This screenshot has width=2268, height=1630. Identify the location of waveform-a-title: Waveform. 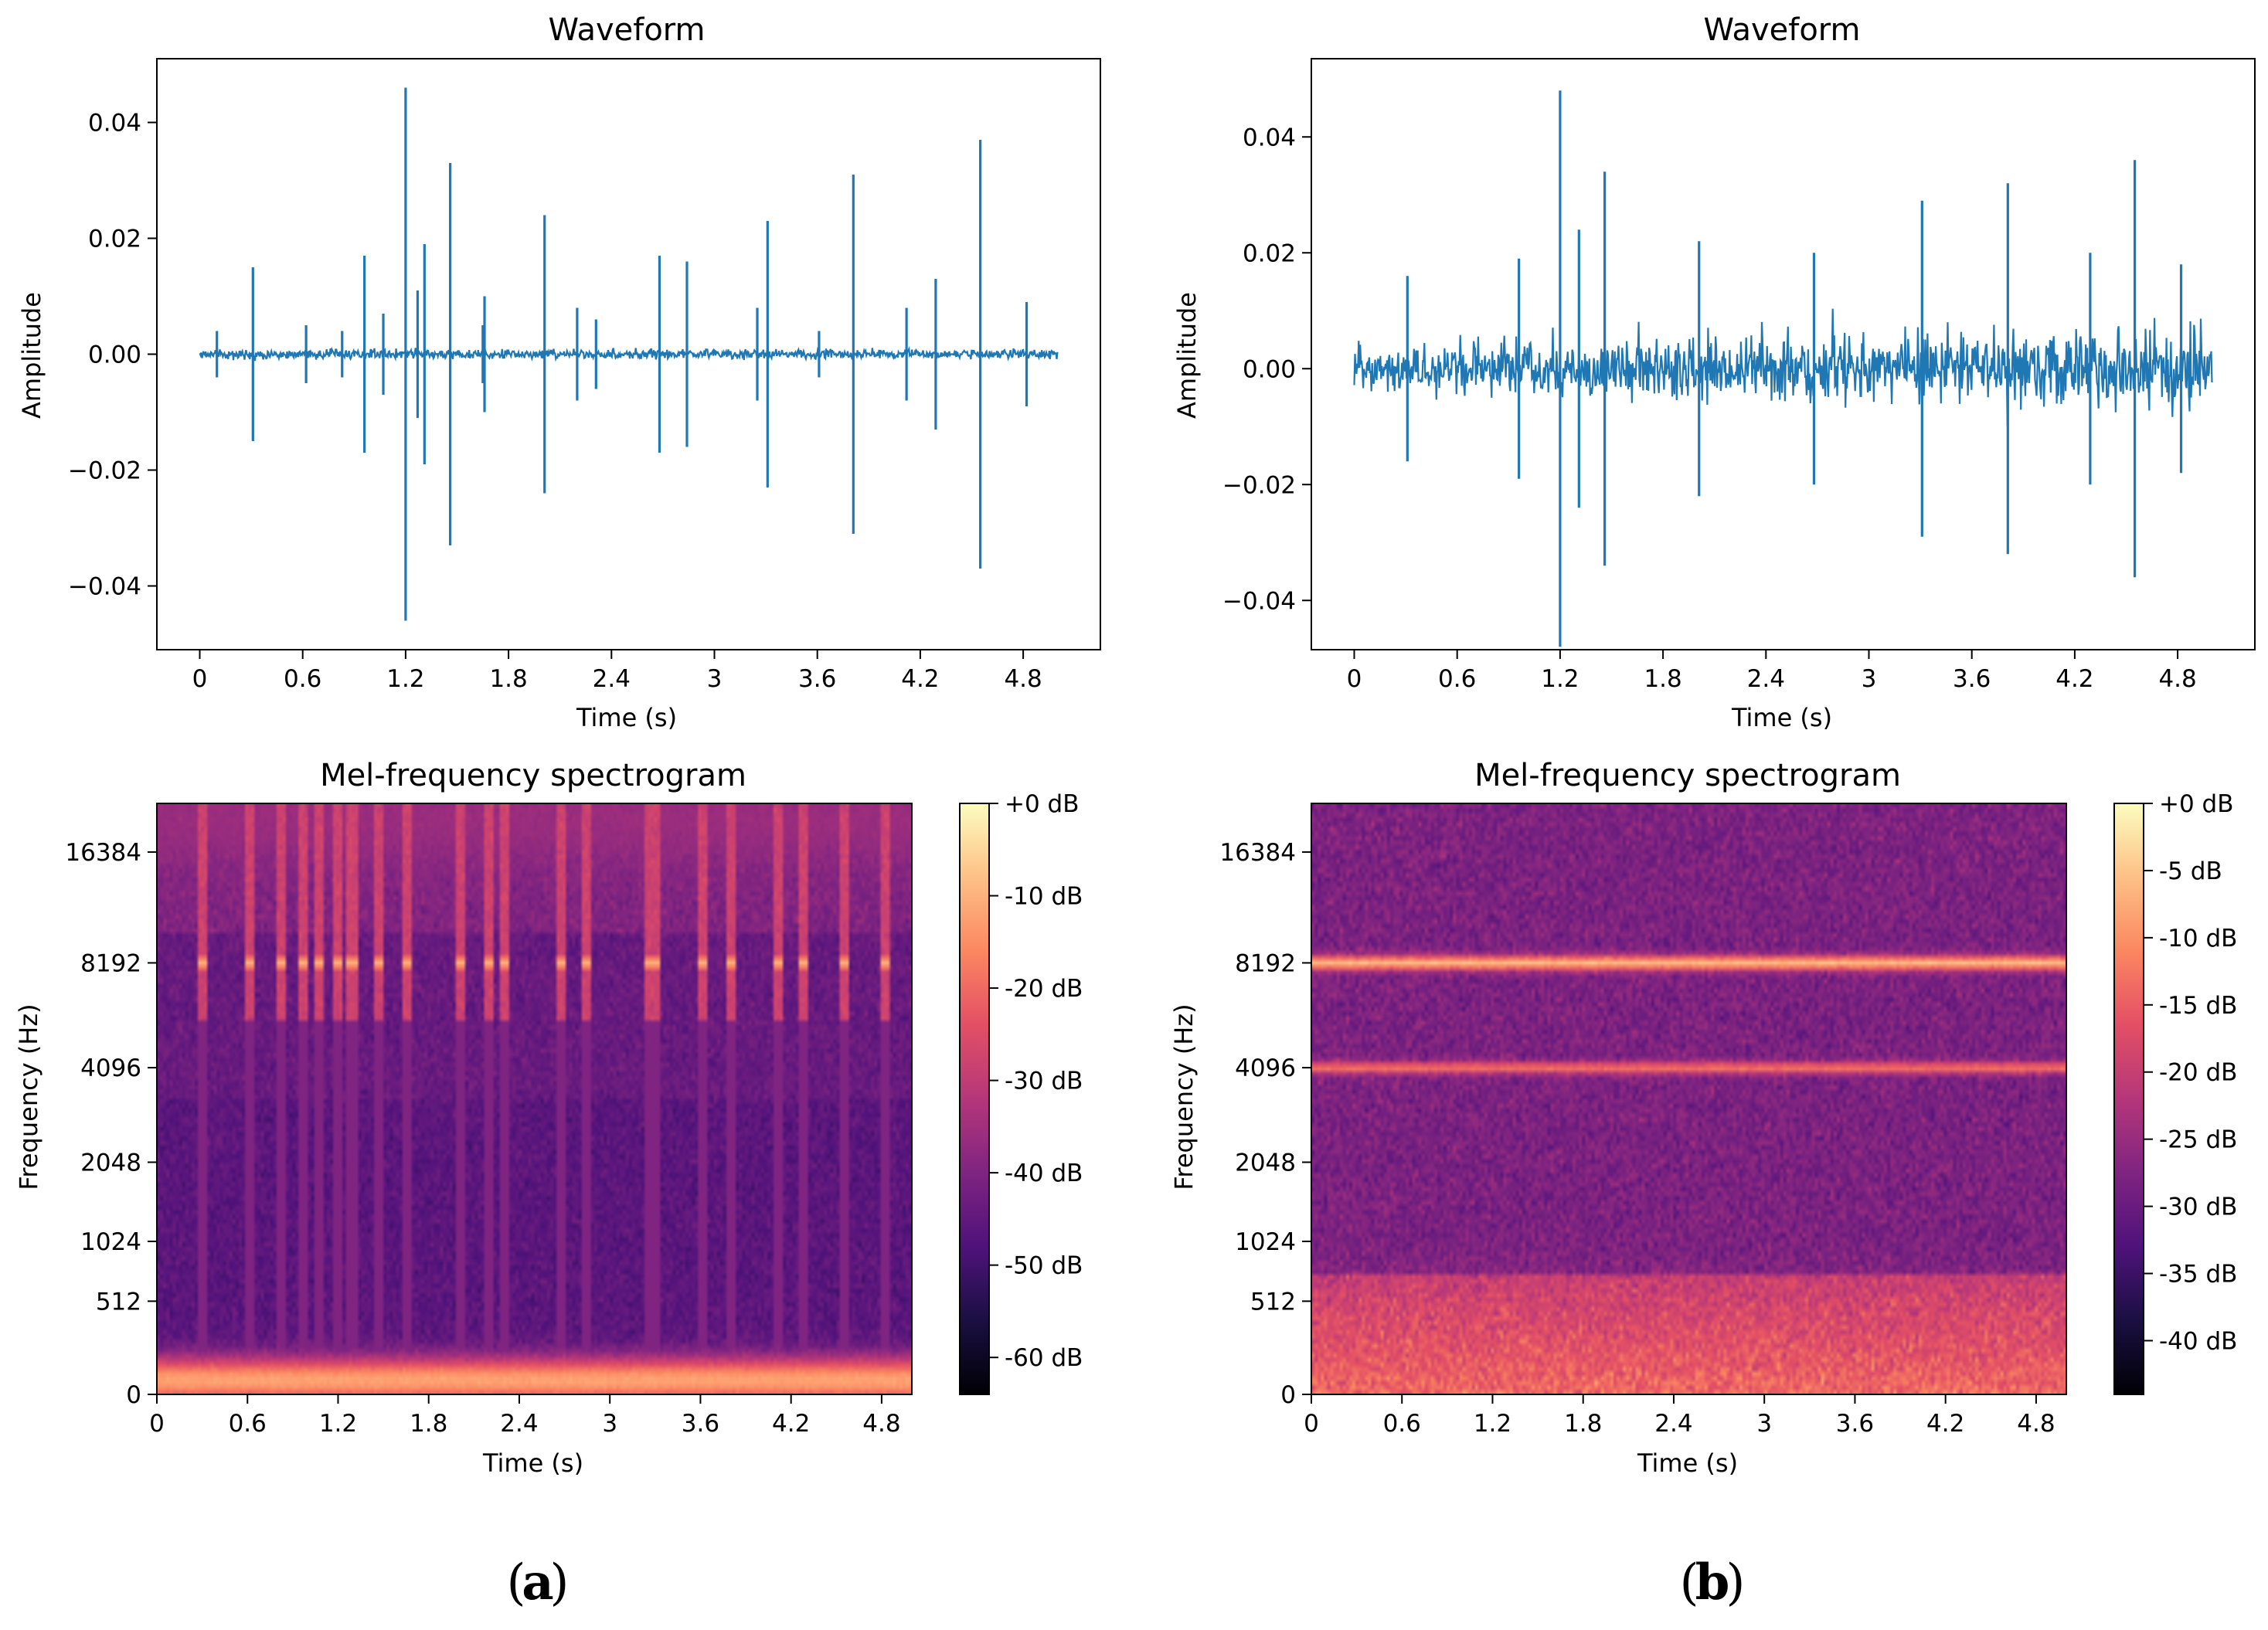
(626, 30).